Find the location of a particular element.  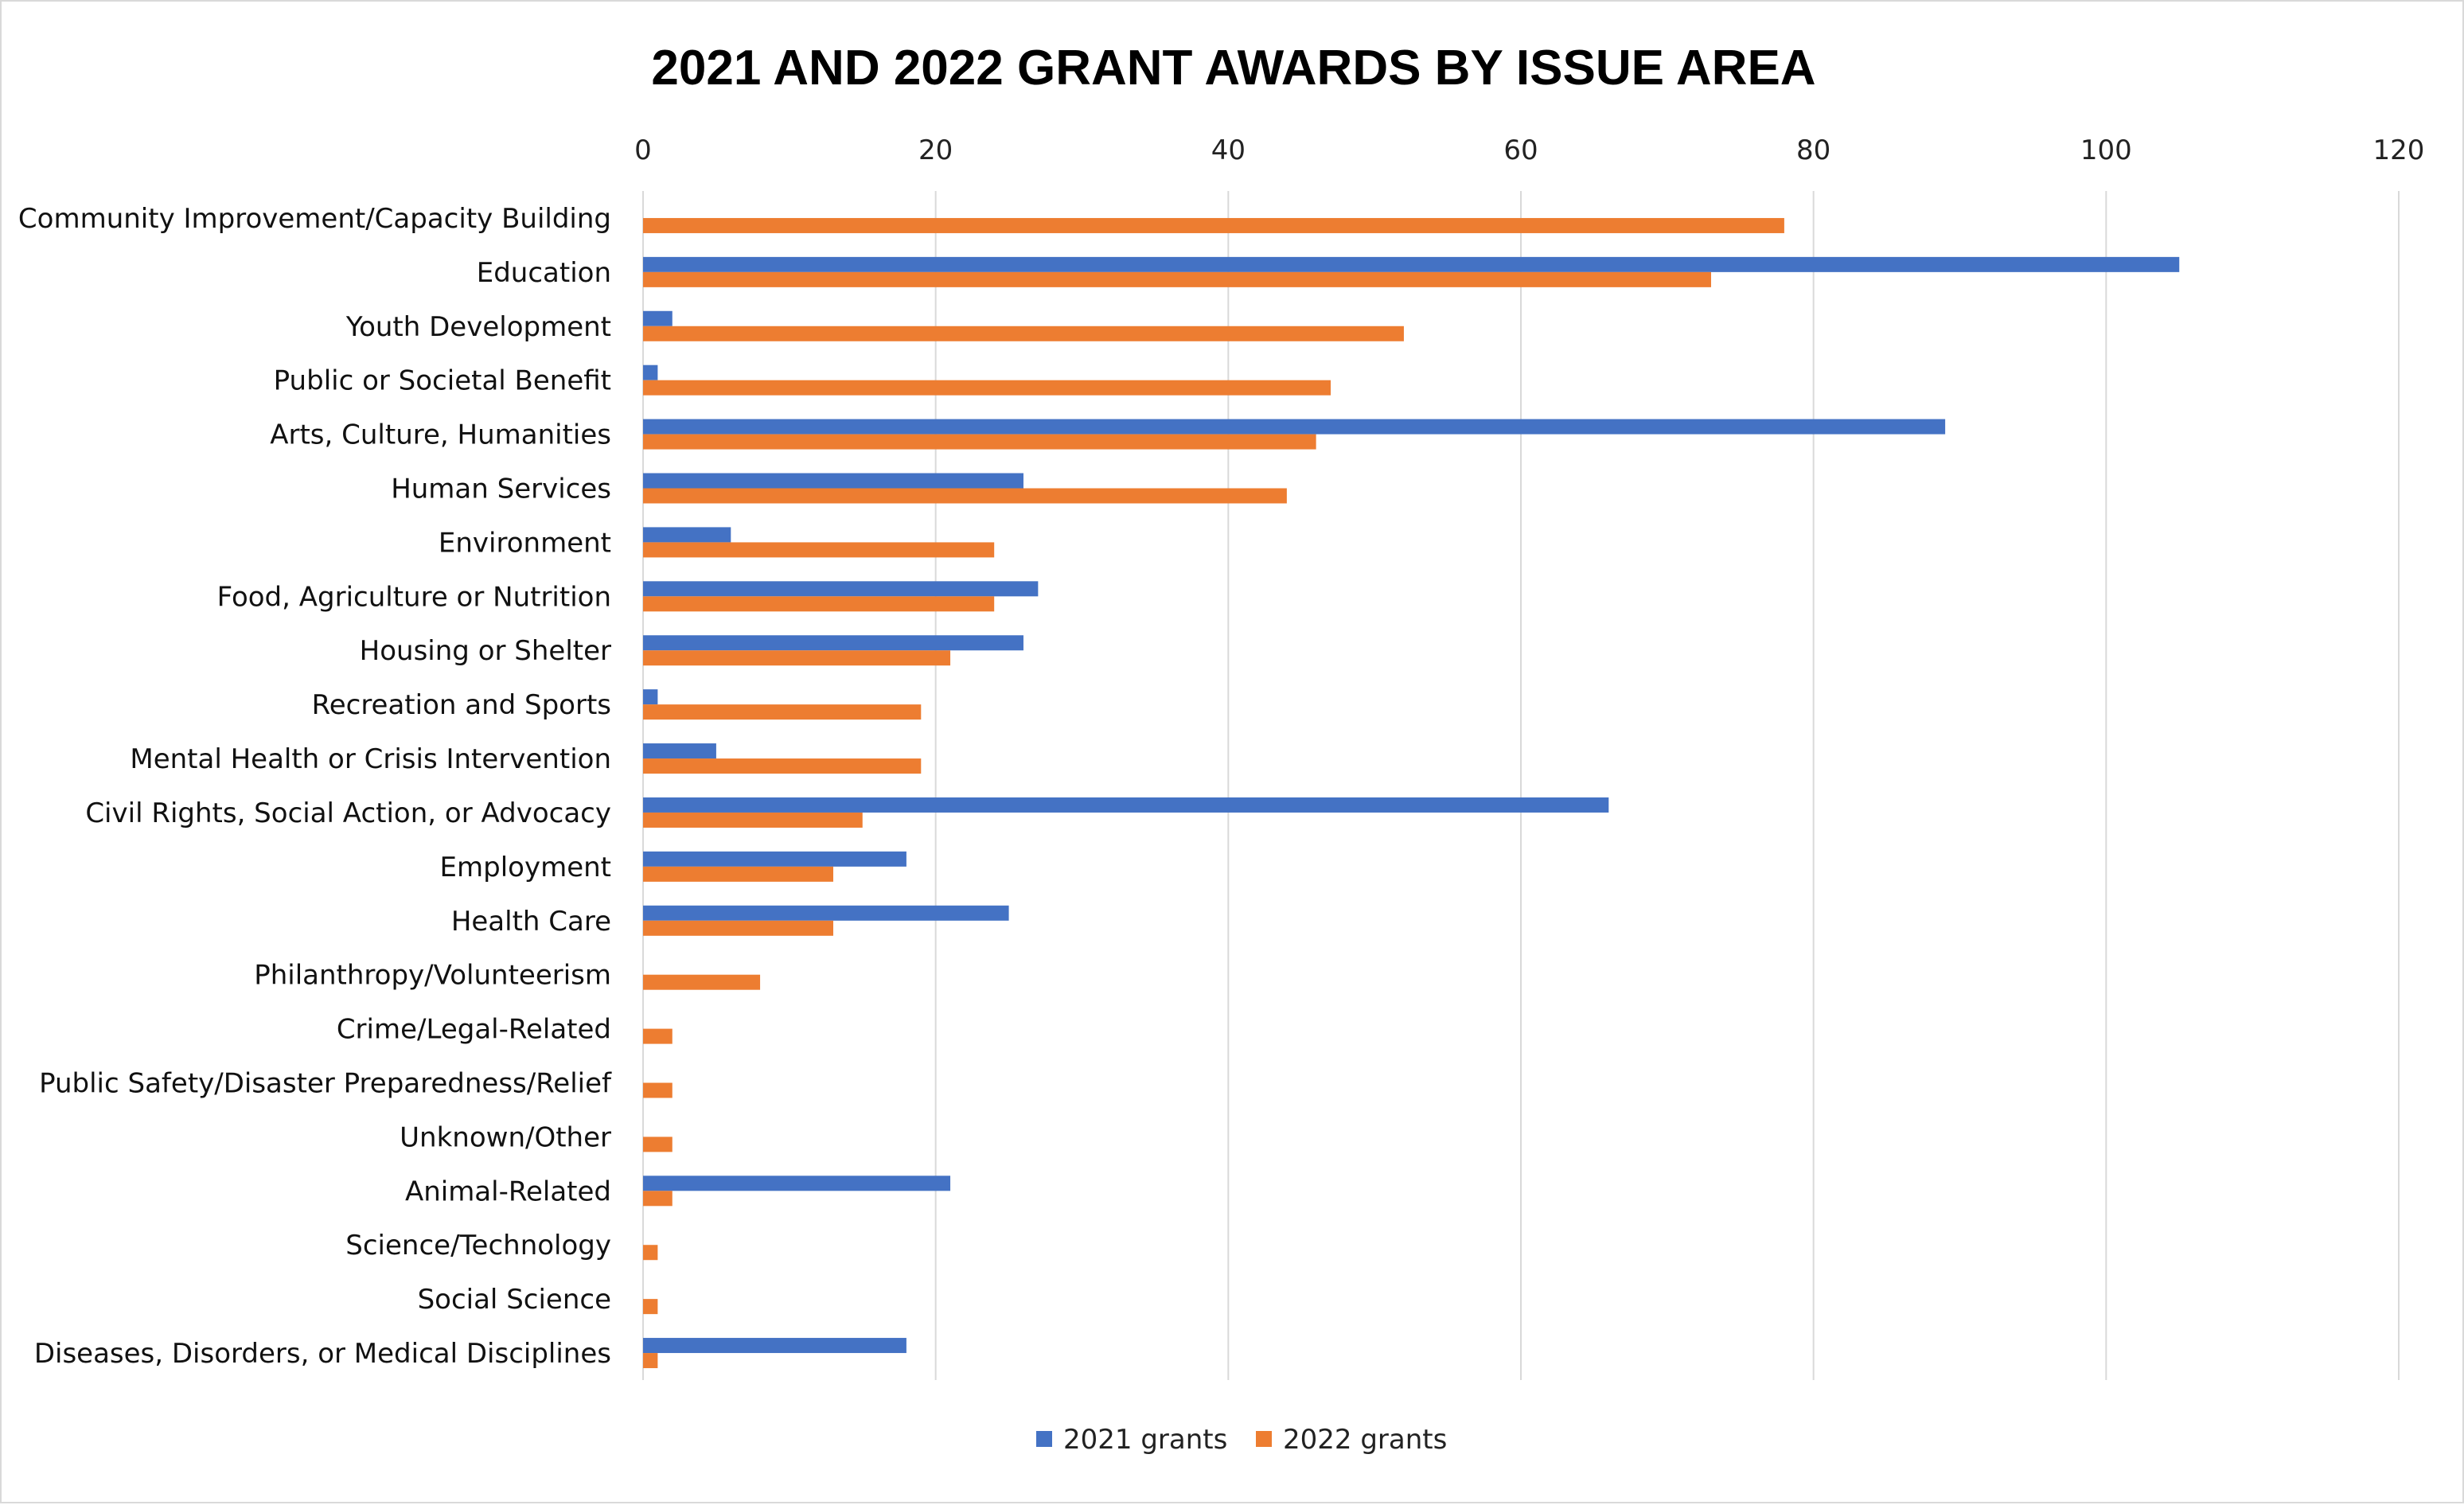

x-tick-label: 0 is located at coordinates (643, 150).